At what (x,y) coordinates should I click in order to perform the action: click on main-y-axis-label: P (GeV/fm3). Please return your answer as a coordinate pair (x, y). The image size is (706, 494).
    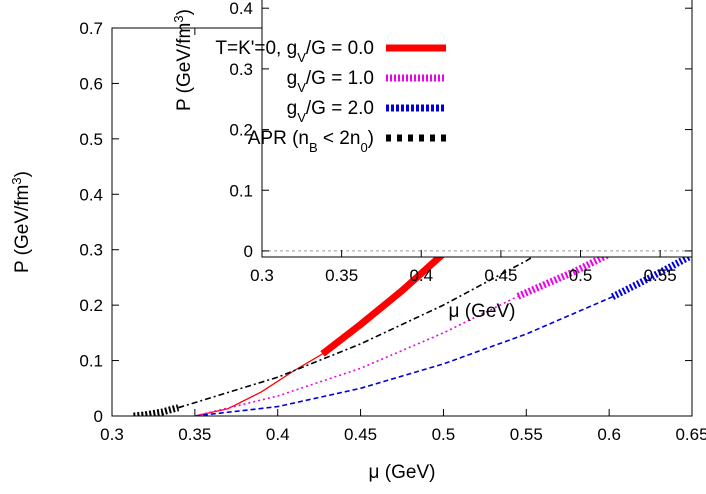
    Looking at the image, I should click on (21, 222).